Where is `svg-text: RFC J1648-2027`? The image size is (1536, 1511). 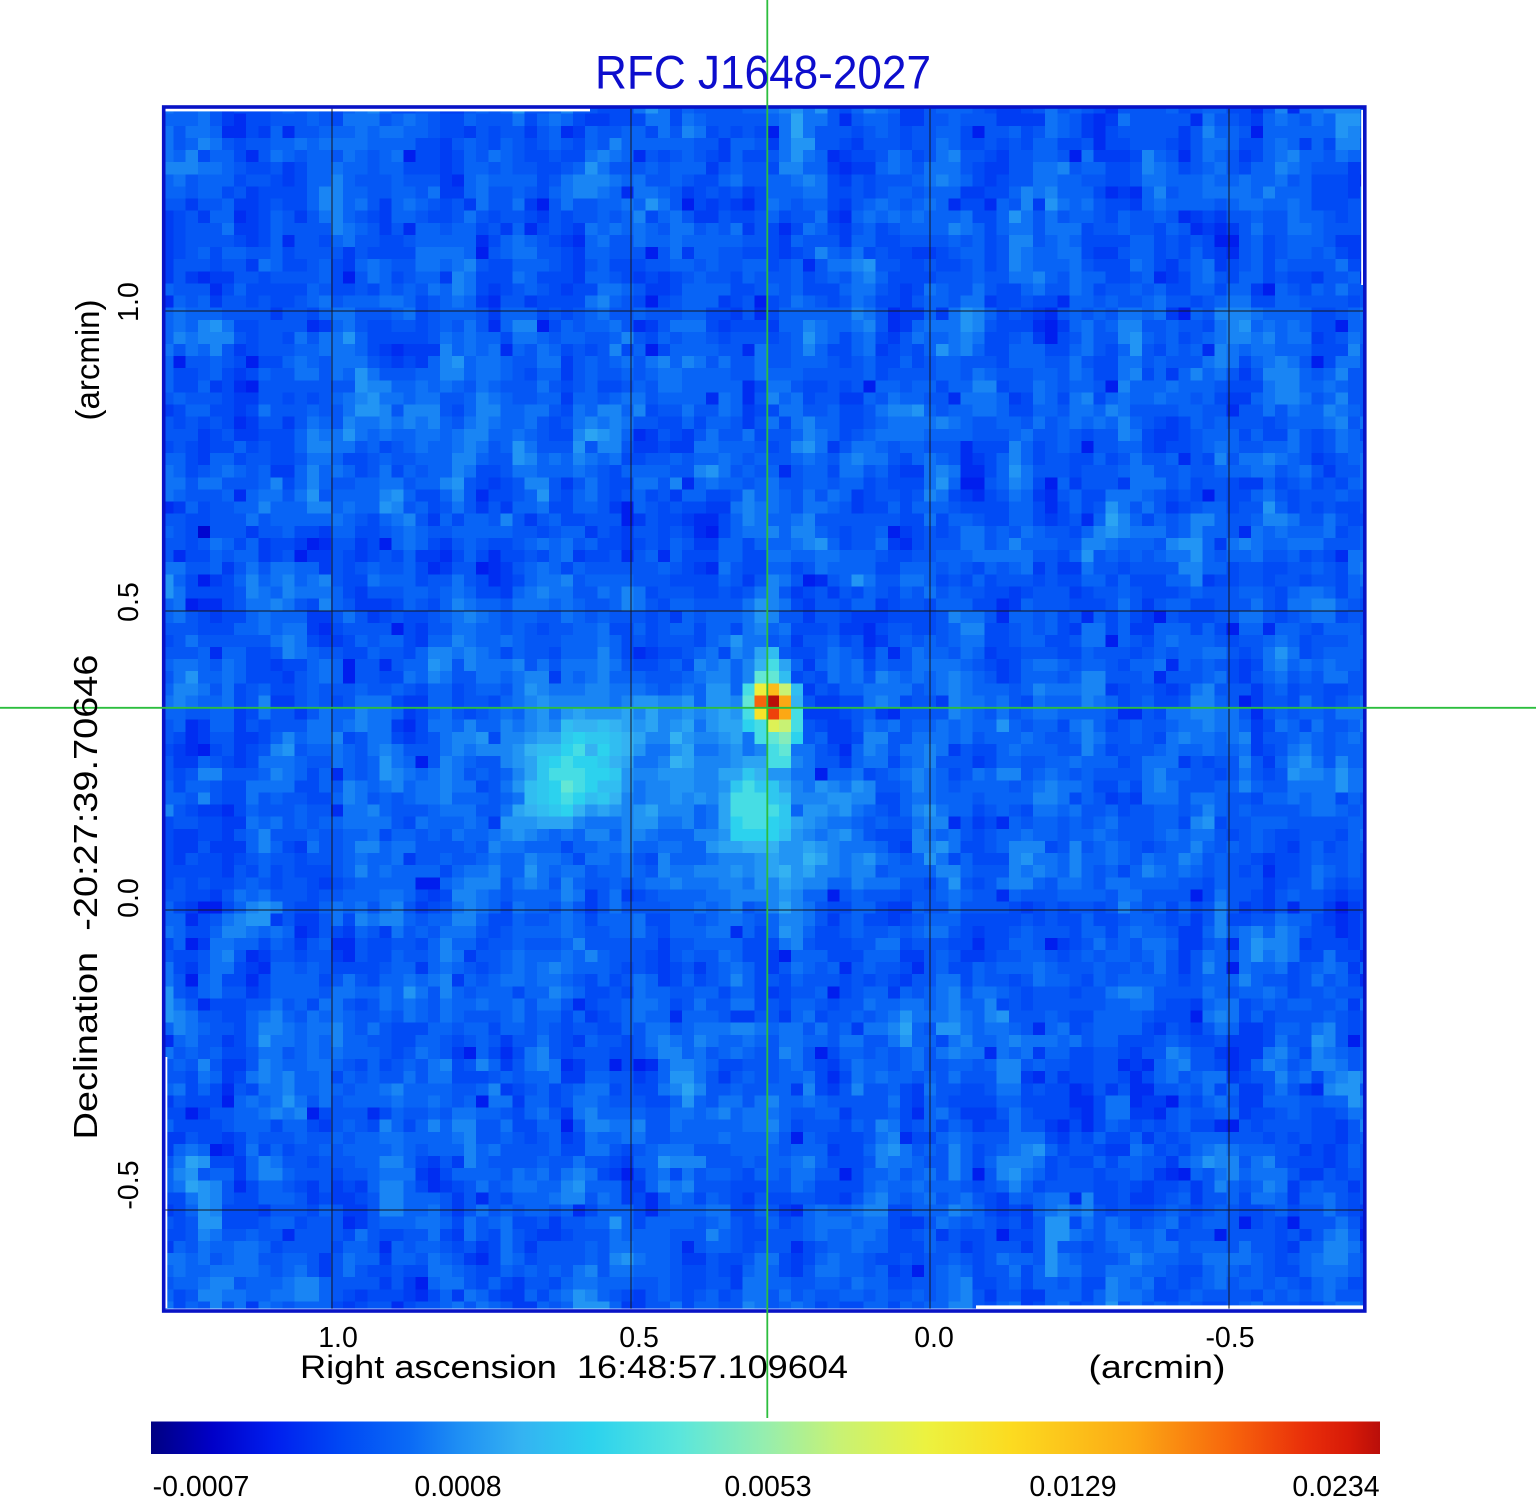 svg-text: RFC J1648-2027 is located at coordinates (763, 72).